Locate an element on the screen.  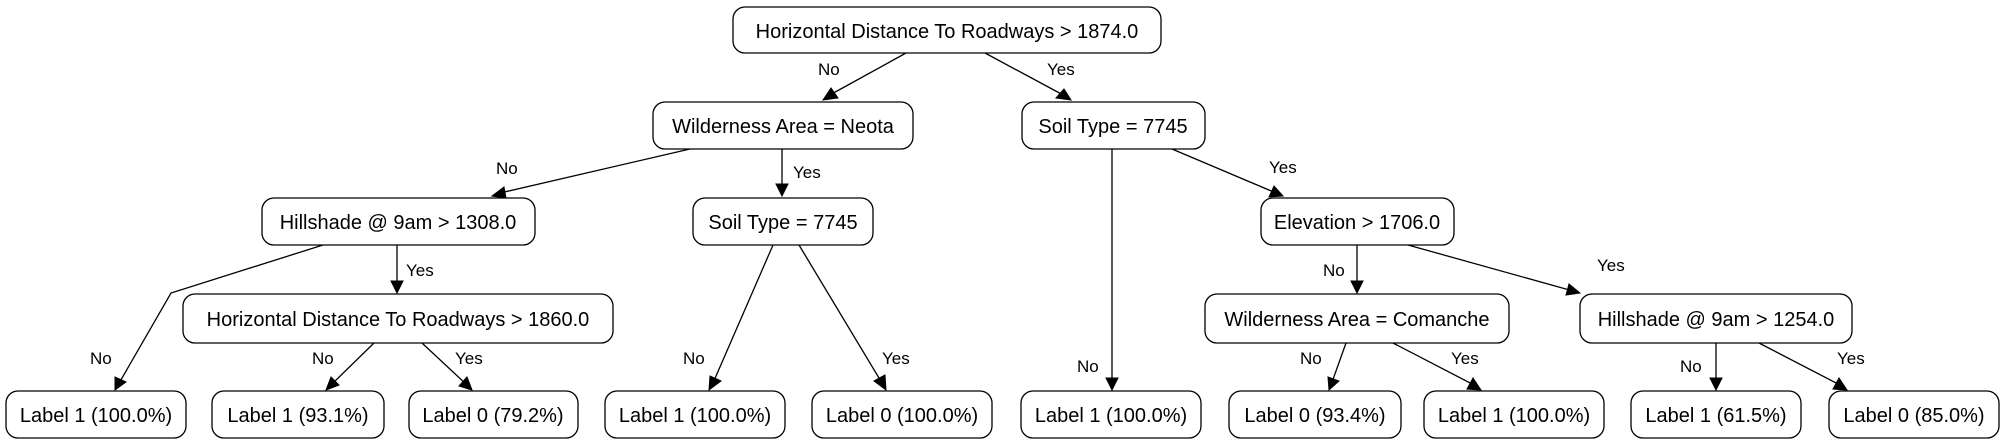
leaf-node: Label 0 (79.2%) is located at coordinates (493, 414).